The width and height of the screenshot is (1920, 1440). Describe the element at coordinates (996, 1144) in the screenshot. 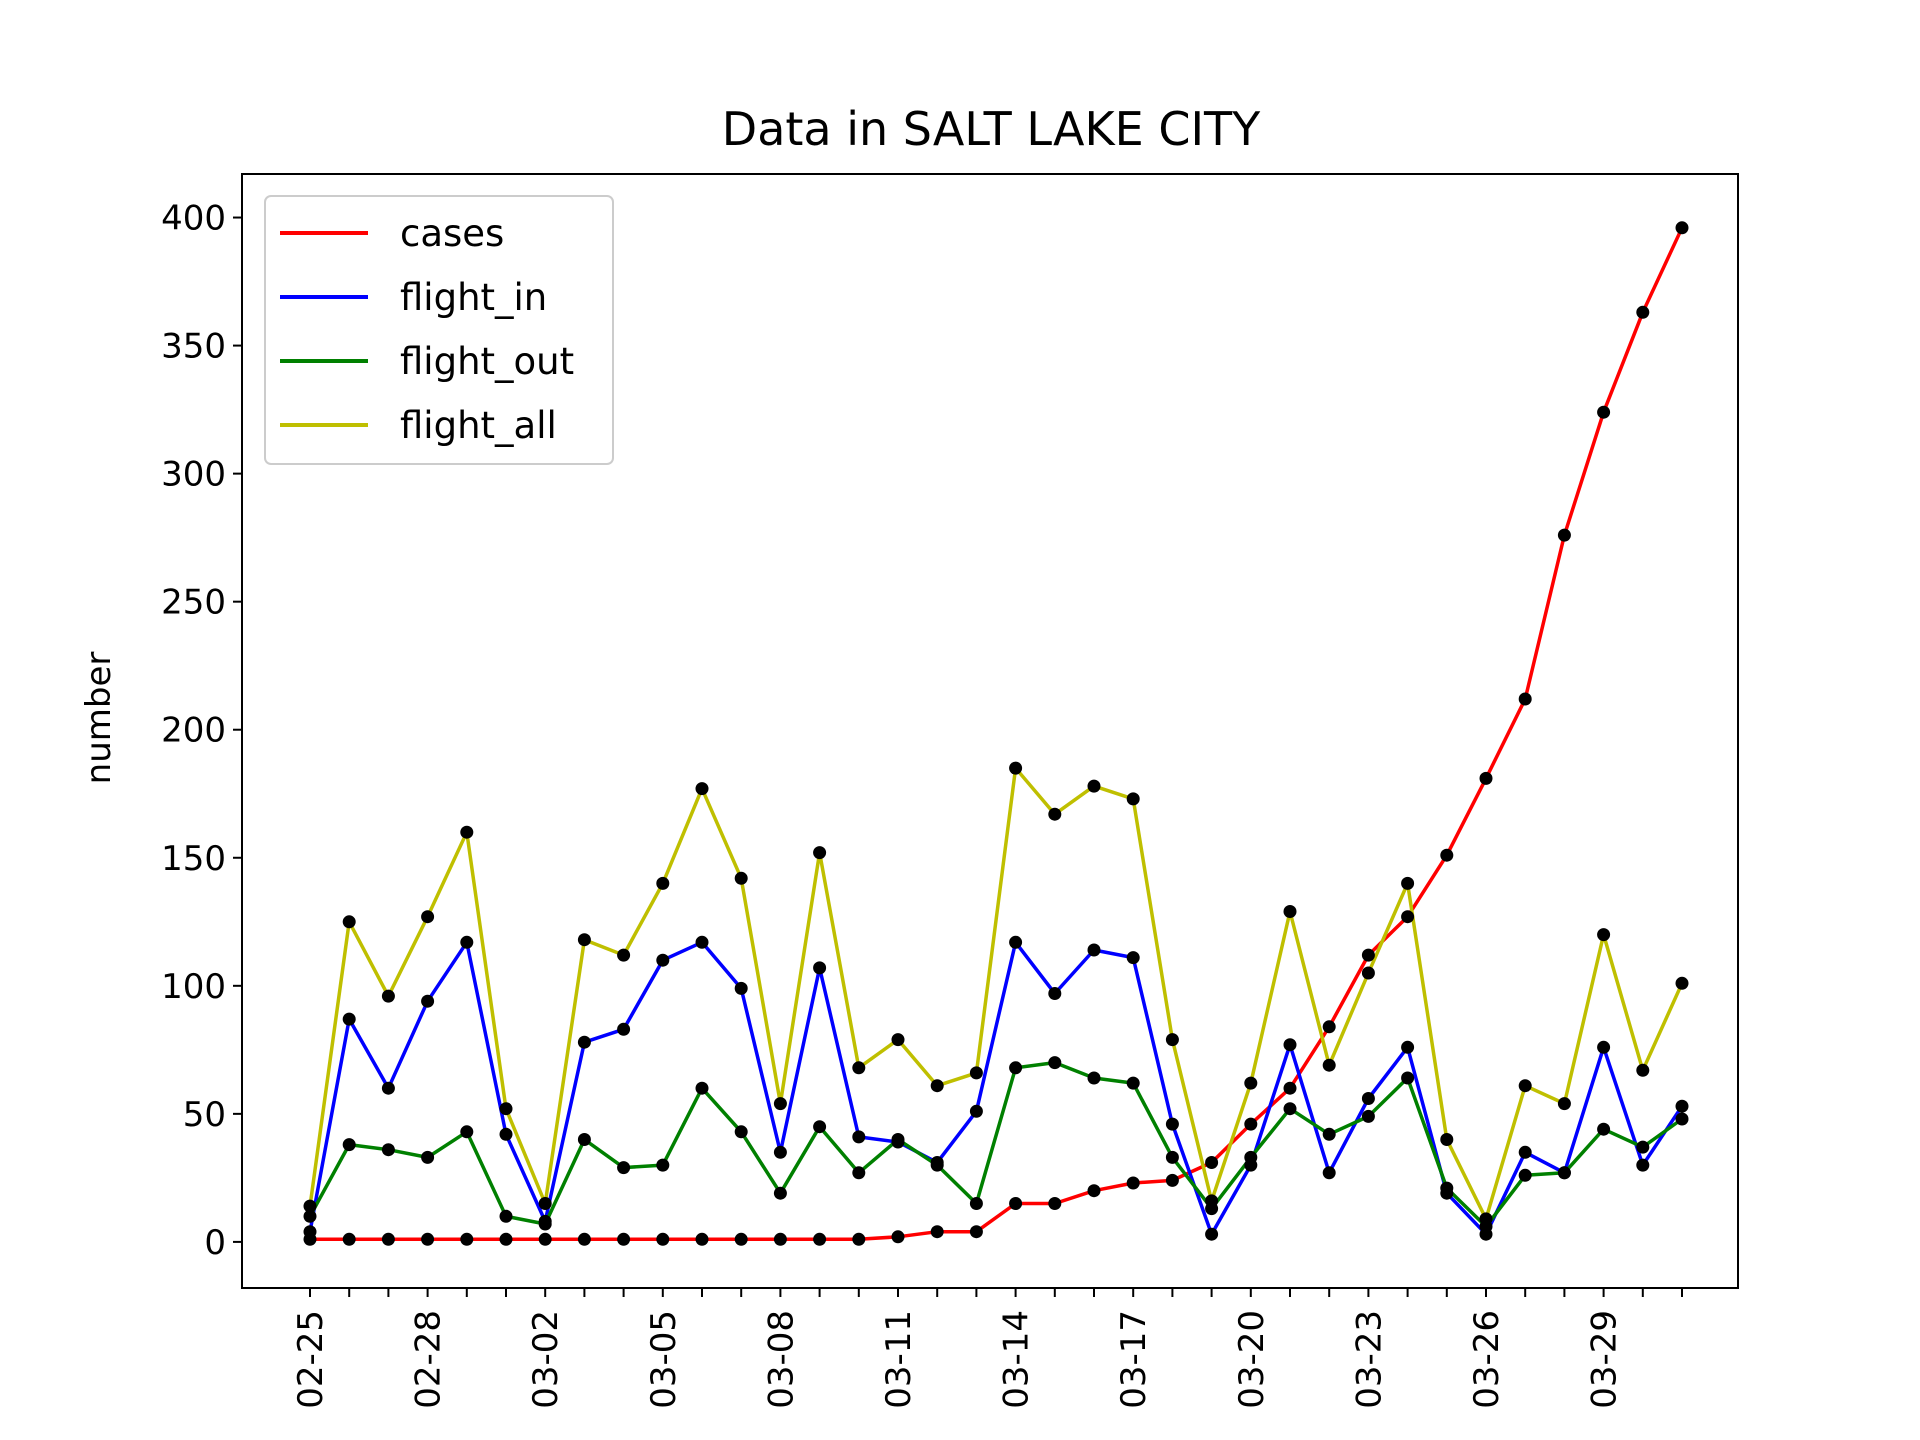

I see `series-line-flight-out` at that location.